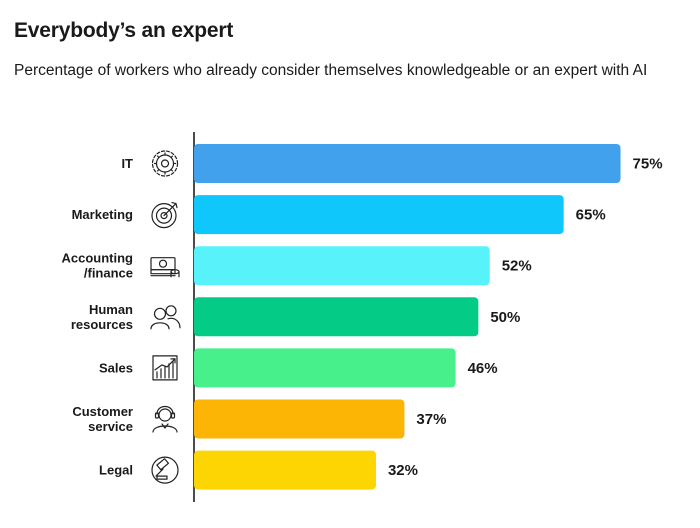  What do you see at coordinates (483, 368) in the screenshot?
I see `value-label: 46%` at bounding box center [483, 368].